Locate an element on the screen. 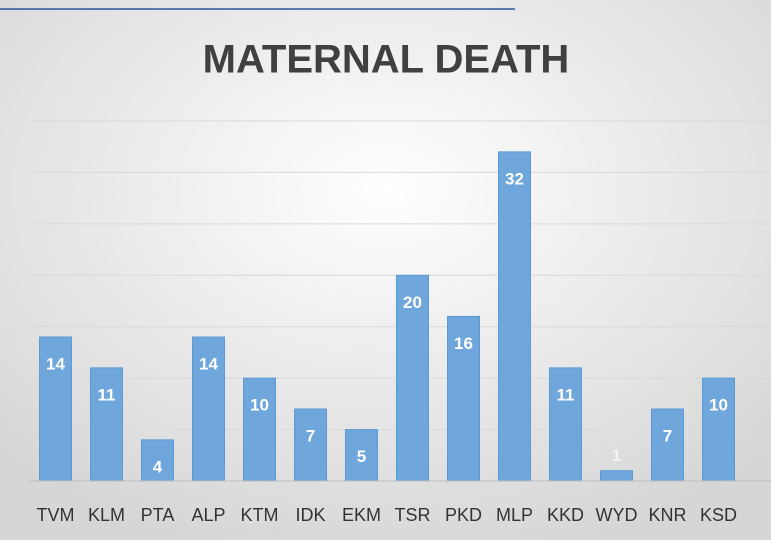  data-label: 1 is located at coordinates (616, 455).